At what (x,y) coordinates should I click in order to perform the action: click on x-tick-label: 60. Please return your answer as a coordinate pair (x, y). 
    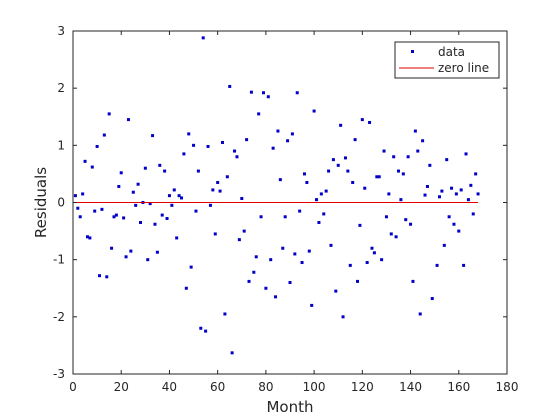
    Looking at the image, I should click on (217, 387).